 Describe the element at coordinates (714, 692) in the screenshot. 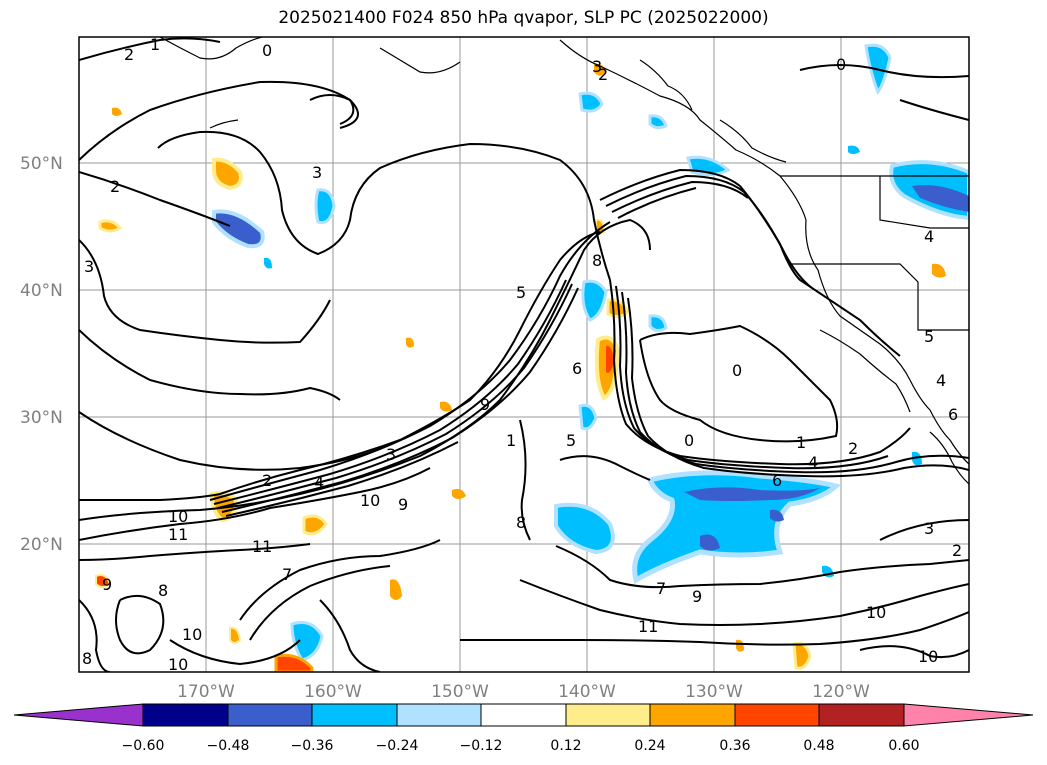

I see `lon-label: 130°W` at that location.